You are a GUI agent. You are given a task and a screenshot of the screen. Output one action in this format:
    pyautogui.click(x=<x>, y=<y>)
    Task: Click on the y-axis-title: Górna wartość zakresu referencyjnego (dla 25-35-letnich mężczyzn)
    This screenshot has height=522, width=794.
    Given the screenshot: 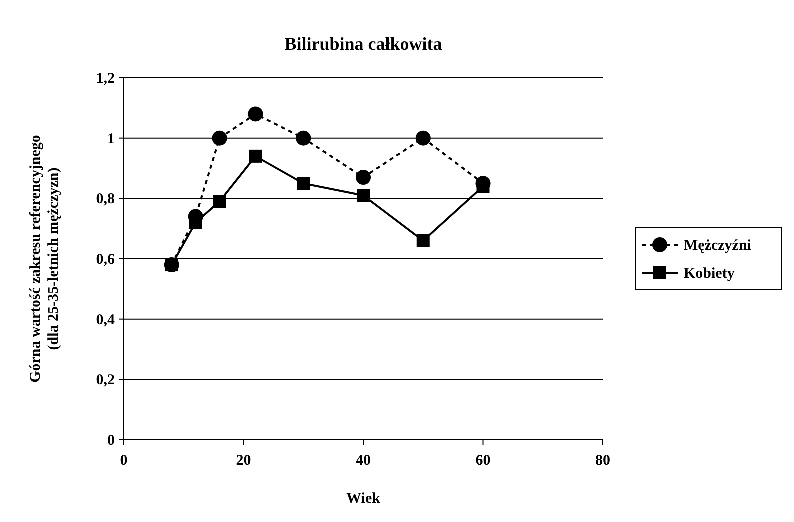 What is the action you would take?
    pyautogui.click(x=45, y=259)
    